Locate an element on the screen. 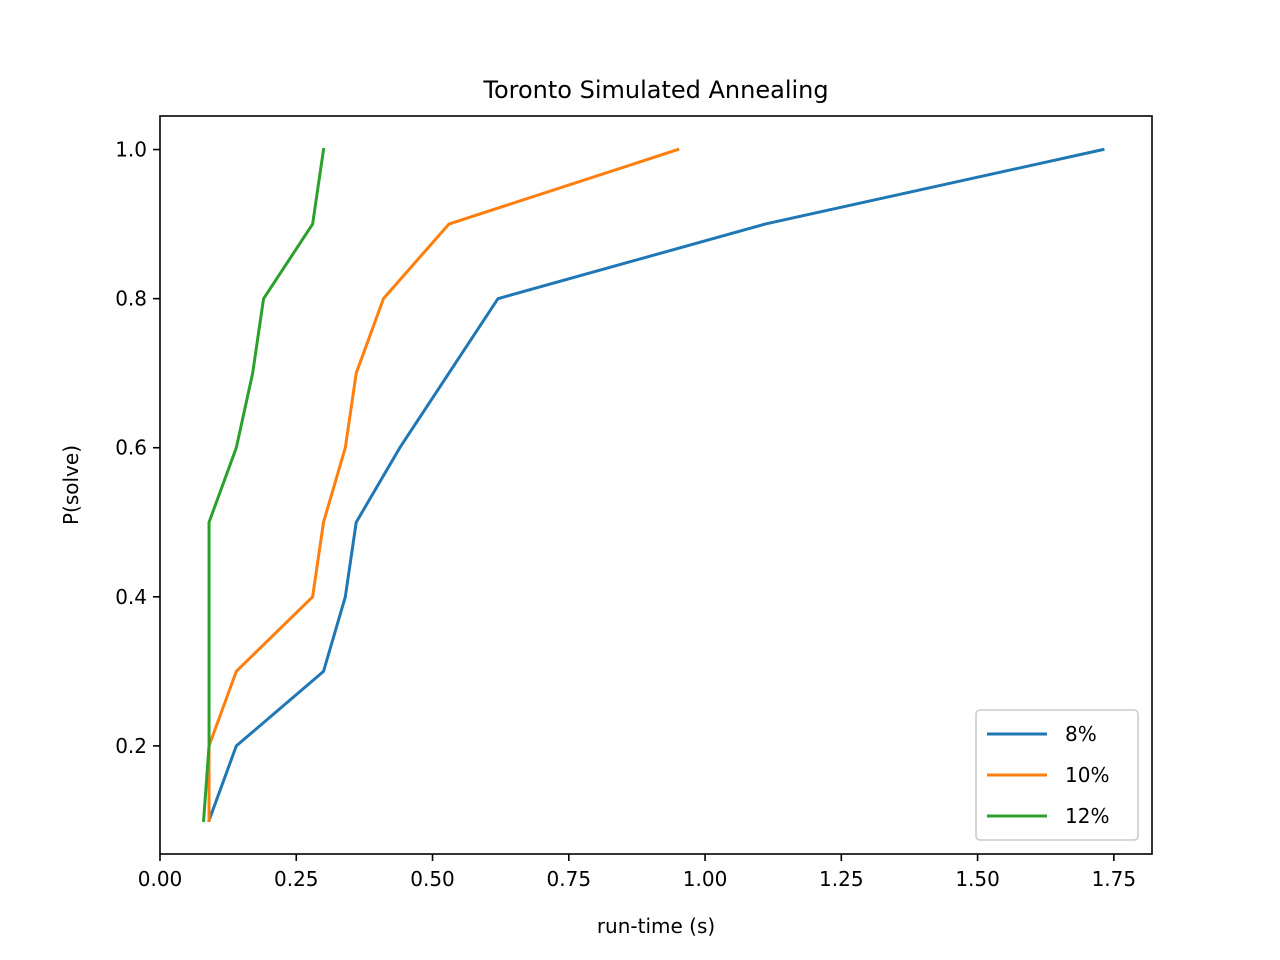 Image resolution: width=1280 pixels, height=960 pixels. legend: 8% 10% 12% is located at coordinates (1057, 775).